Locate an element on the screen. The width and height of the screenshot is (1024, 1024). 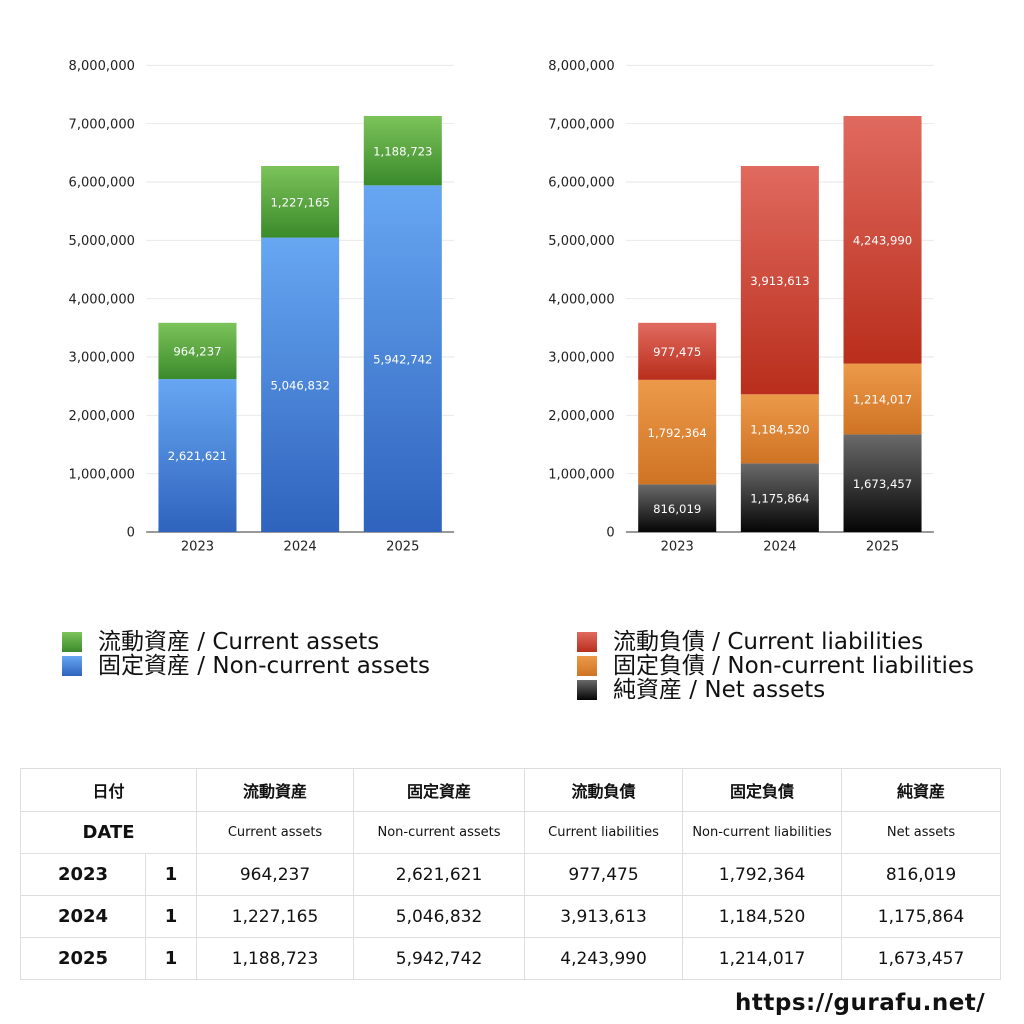
cell-net-assets: 1,673,457 is located at coordinates (921, 958).